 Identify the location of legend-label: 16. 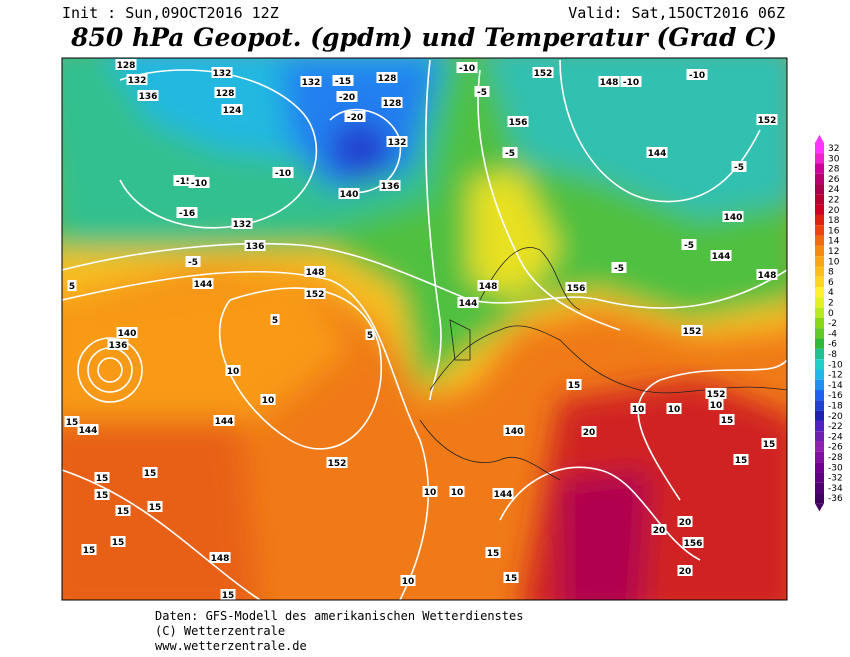
(834, 231).